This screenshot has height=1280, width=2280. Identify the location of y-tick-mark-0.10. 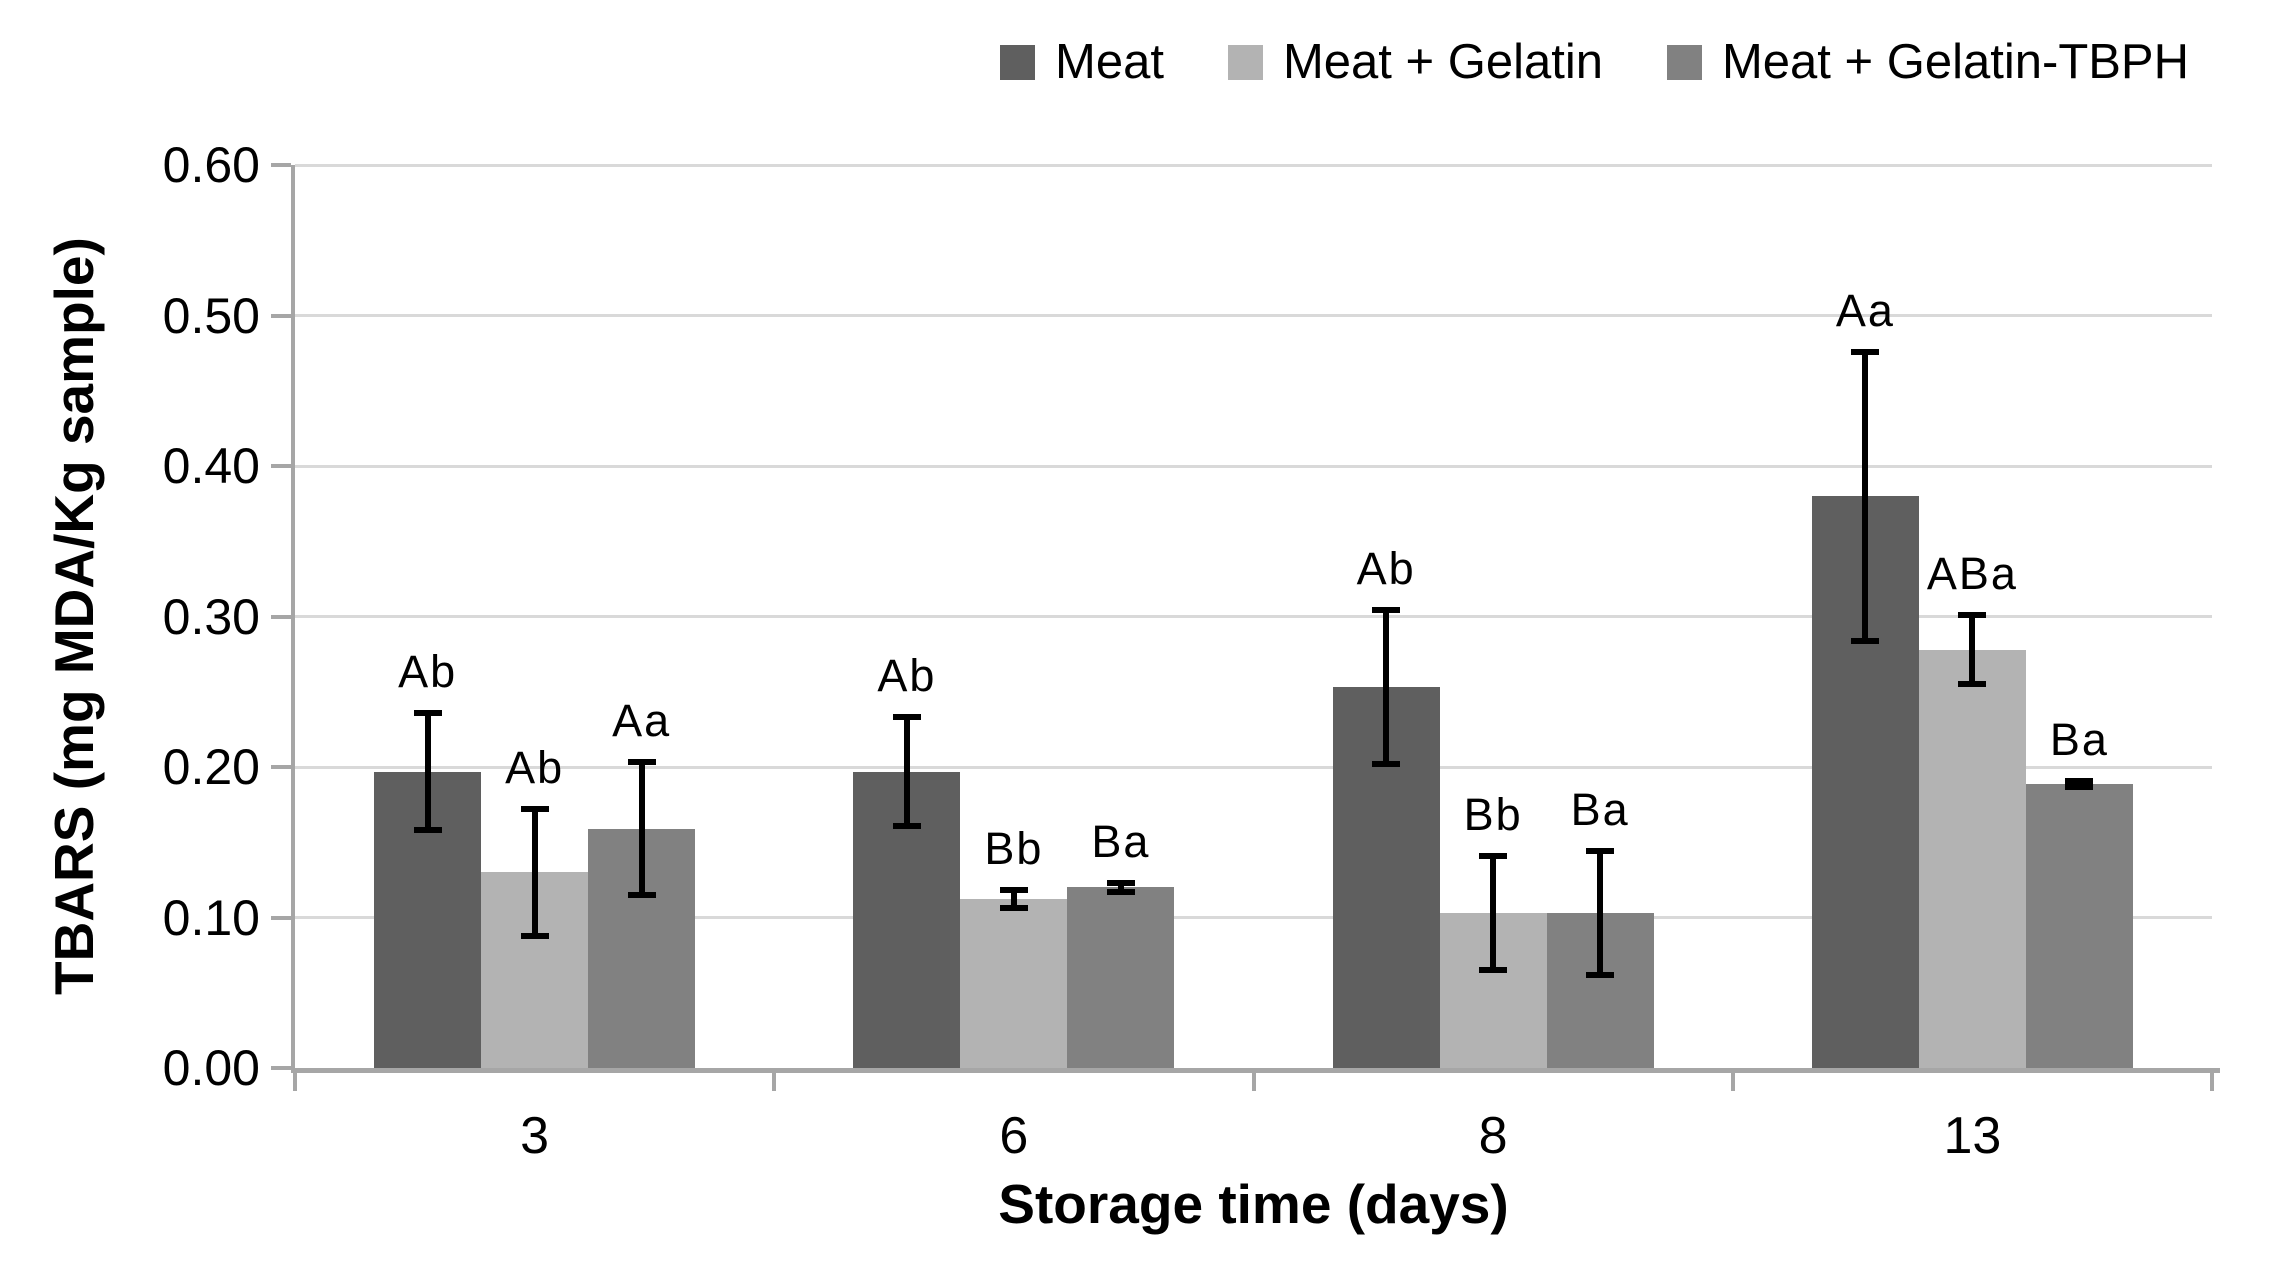
(281, 917).